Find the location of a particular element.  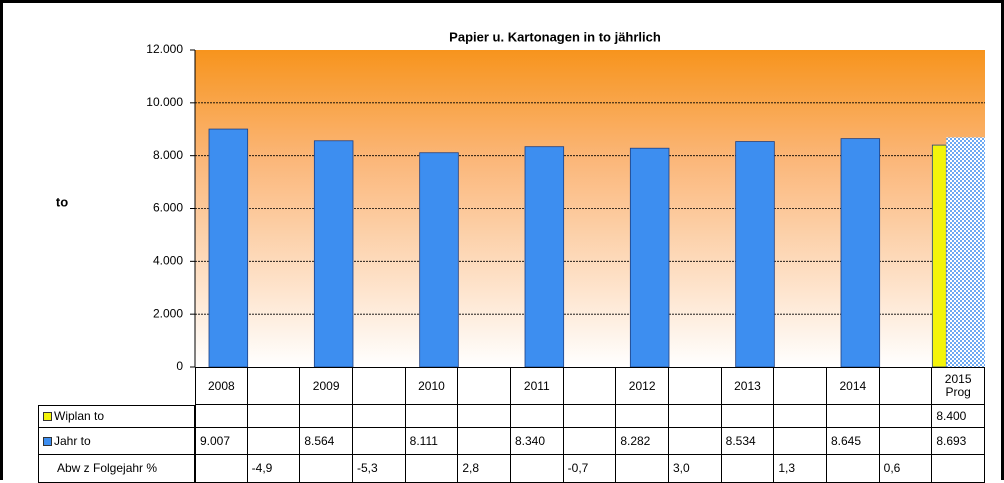

x-tick-label: 2015 Prog is located at coordinates (958, 386).